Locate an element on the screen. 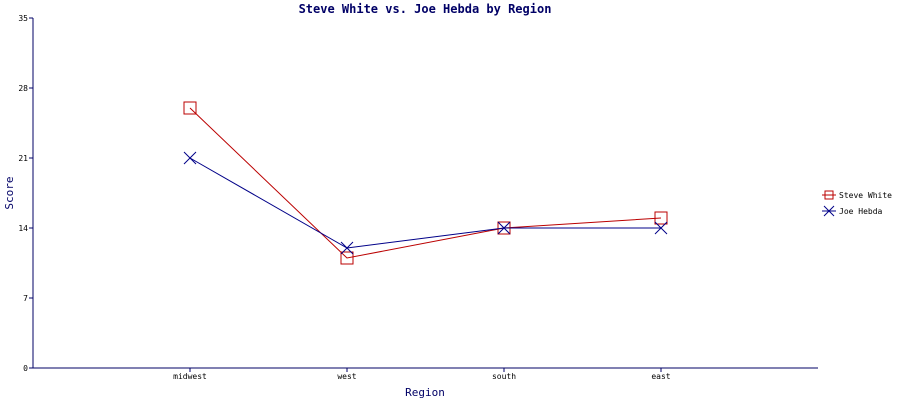 The height and width of the screenshot is (400, 900). y-axis-label: Score is located at coordinates (9, 192).